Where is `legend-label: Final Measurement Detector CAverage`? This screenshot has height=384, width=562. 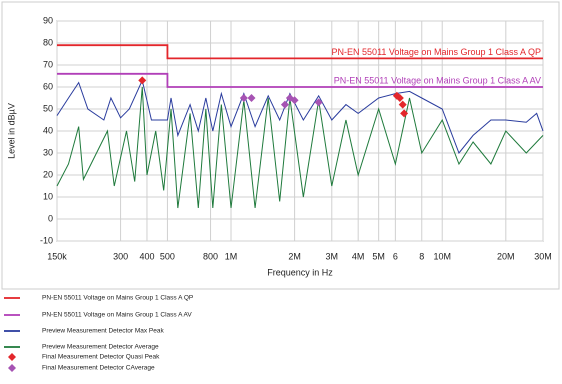
legend-label: Final Measurement Detector CAverage is located at coordinates (98, 368).